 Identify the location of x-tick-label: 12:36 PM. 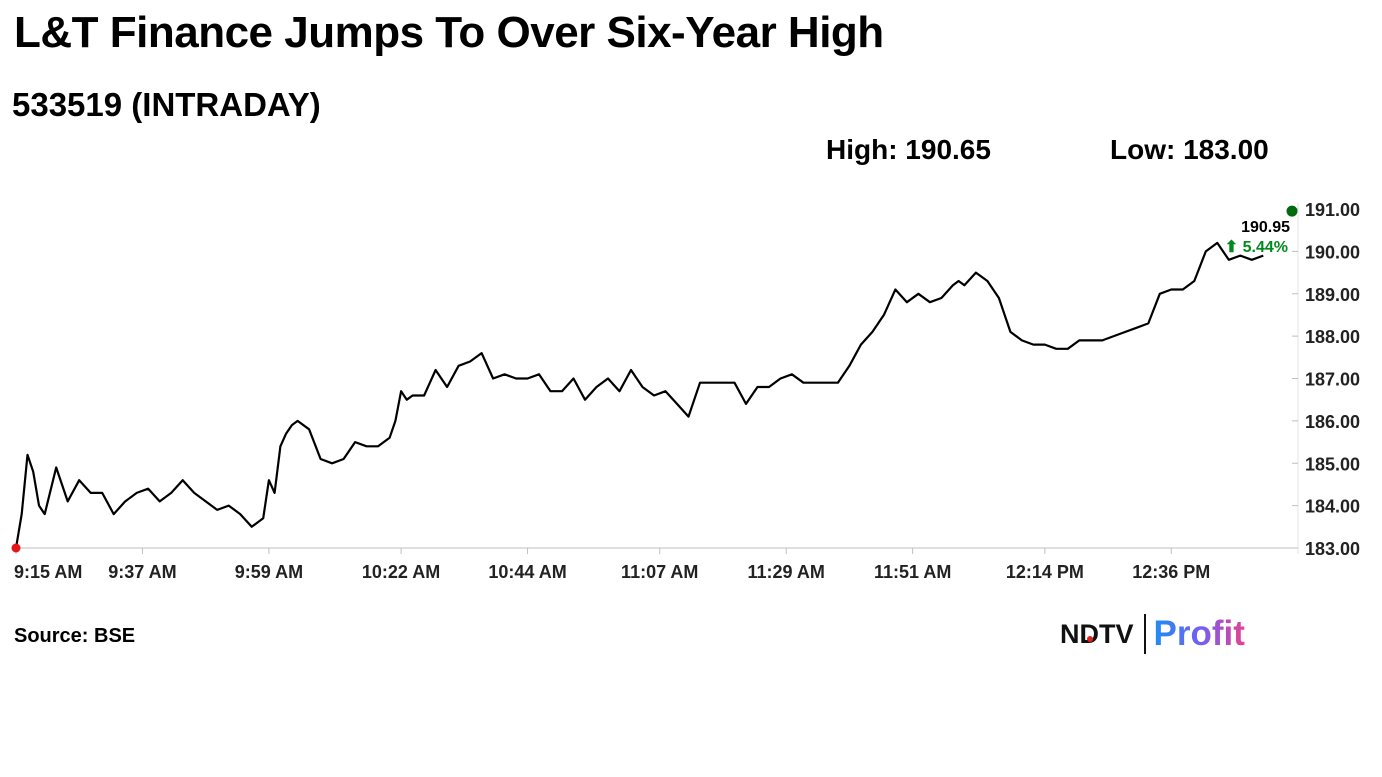
(1171, 572).